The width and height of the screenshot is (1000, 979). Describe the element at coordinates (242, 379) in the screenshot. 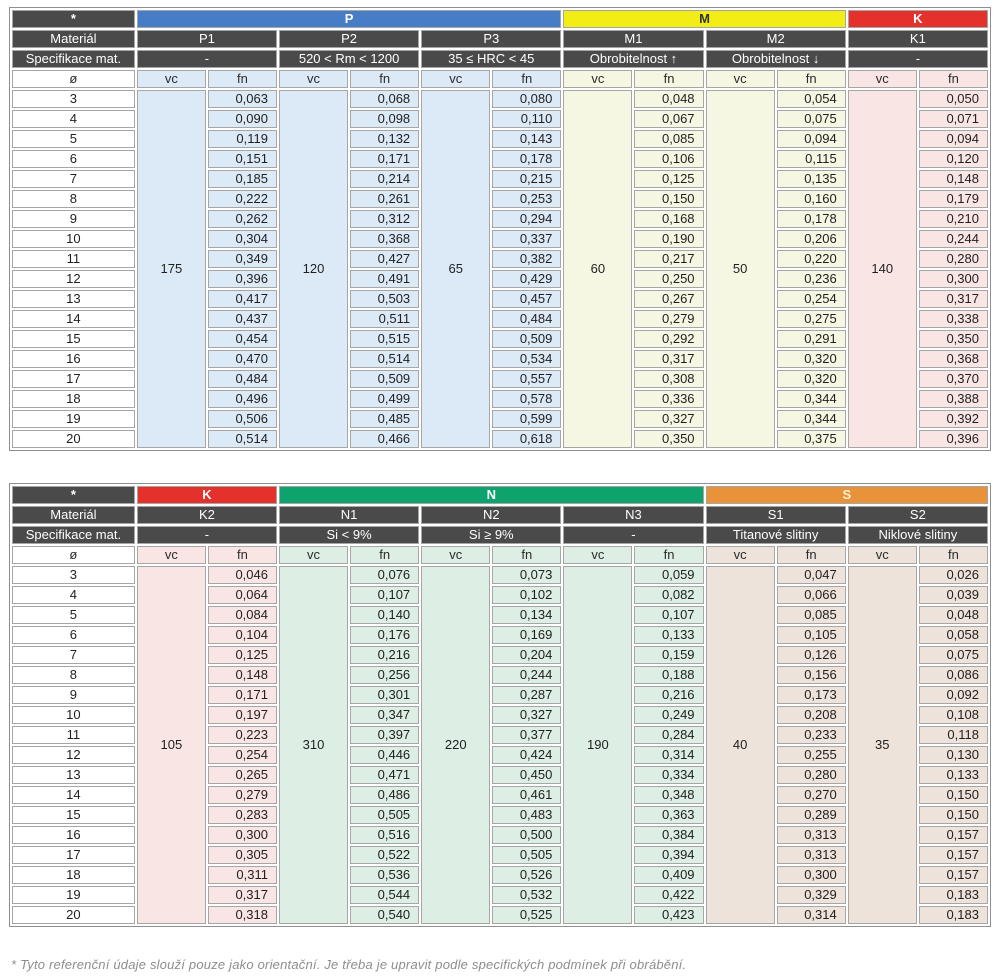

I see `fn-value-P1-d17: 0,484` at that location.